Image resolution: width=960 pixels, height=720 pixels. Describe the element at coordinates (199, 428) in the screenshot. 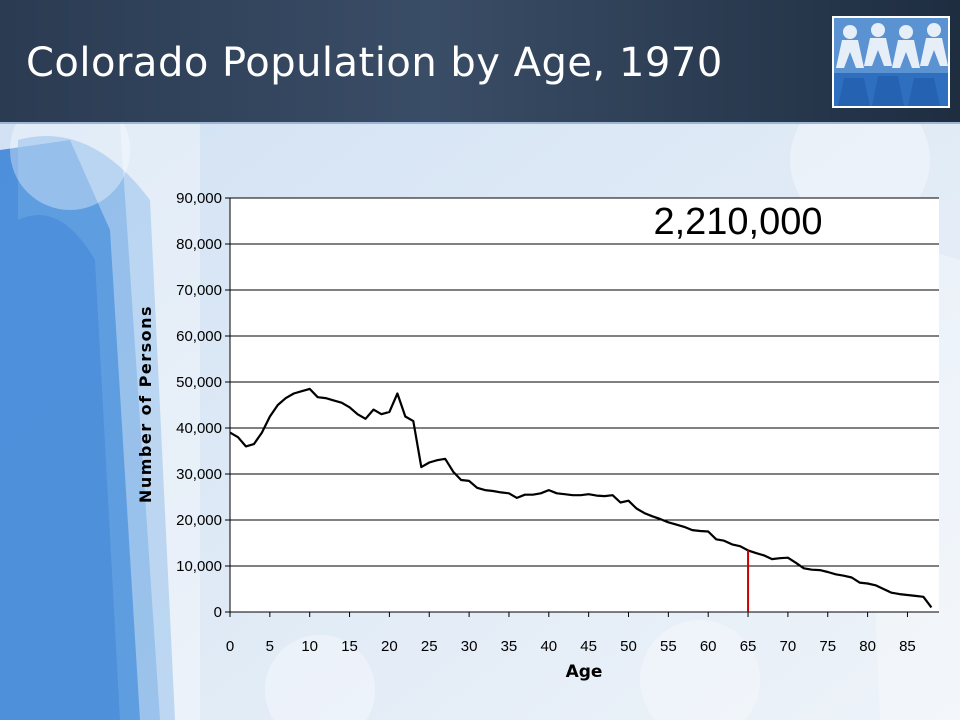

I see `y-tick-label: 40,000` at that location.